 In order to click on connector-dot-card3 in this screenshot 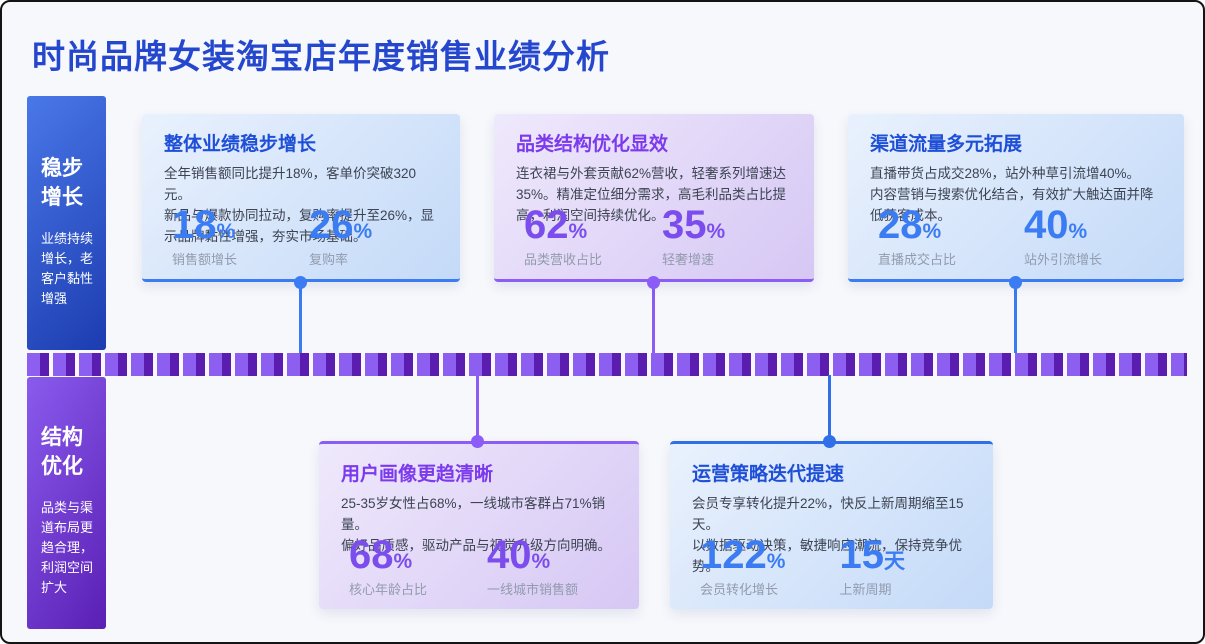, I will do `click(1015, 282)`.